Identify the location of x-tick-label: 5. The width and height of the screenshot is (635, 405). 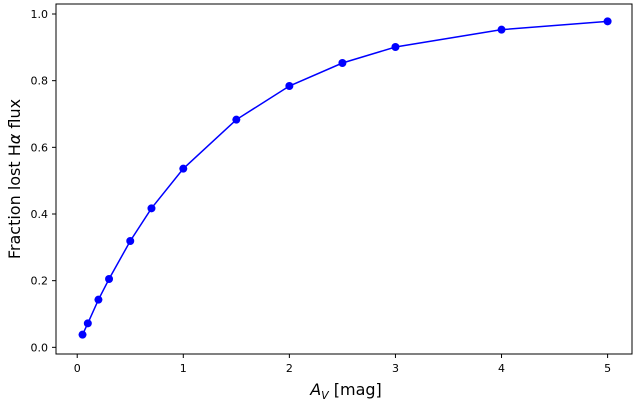
(607, 368).